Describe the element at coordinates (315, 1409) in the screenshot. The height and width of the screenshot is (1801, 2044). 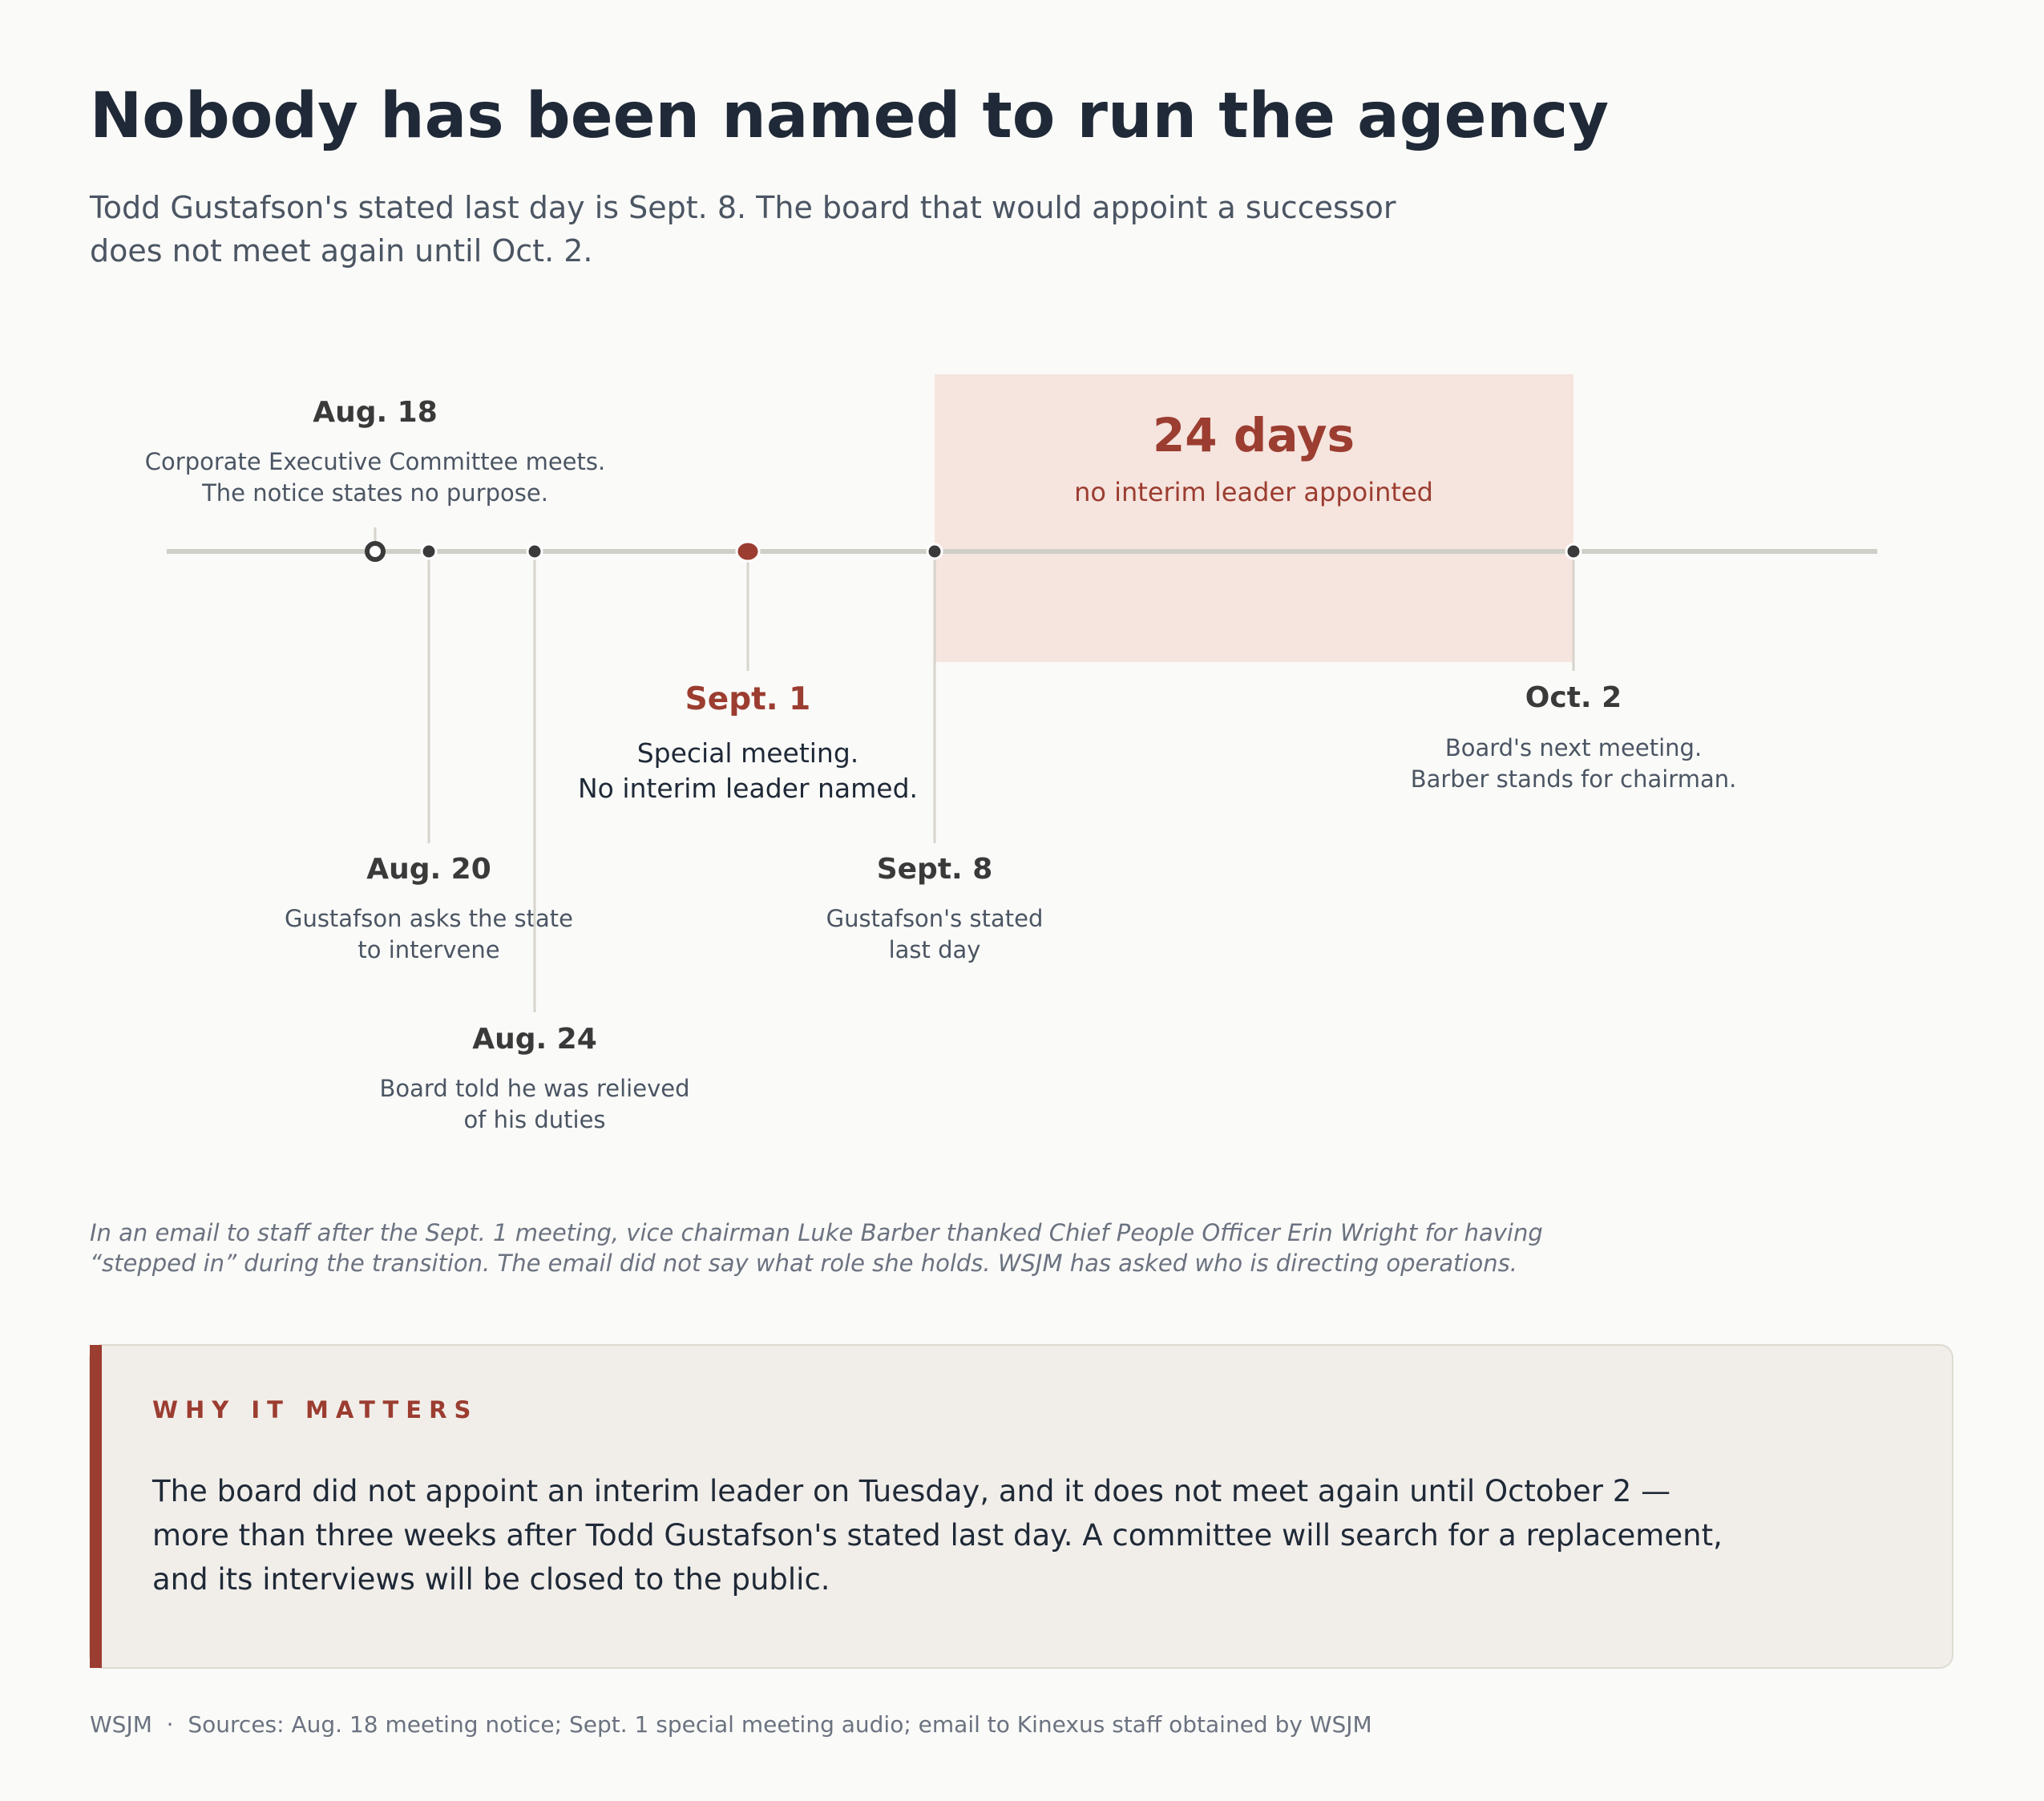
I see `callout-heading: WHY IT MATTERS` at that location.